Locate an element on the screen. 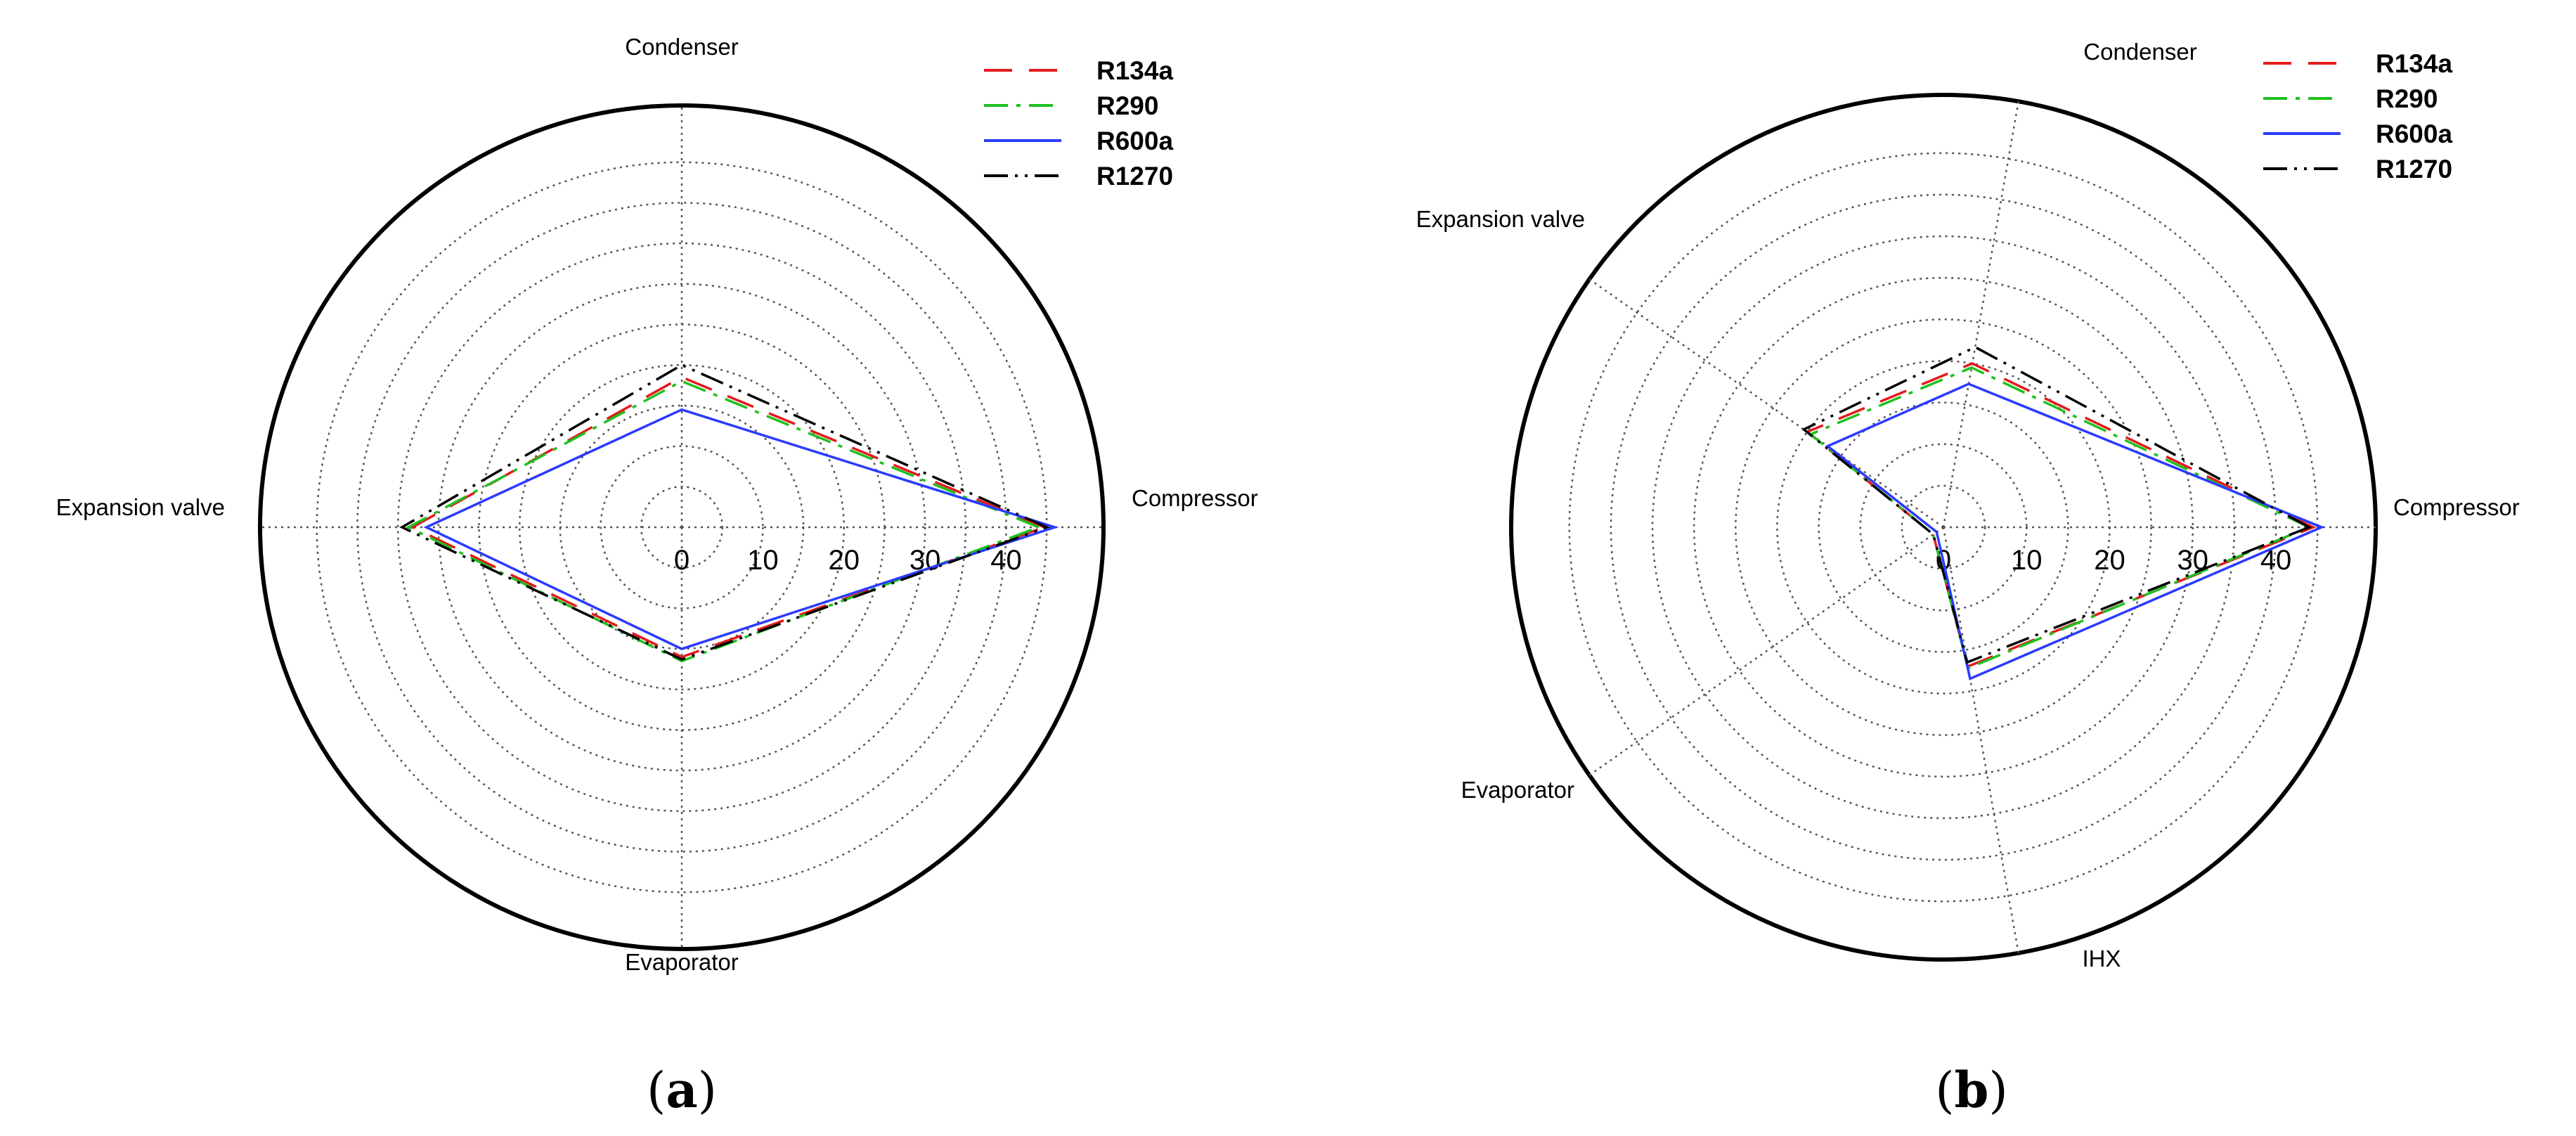 This screenshot has height=1136, width=2576. axis-label: IHX is located at coordinates (2101, 958).